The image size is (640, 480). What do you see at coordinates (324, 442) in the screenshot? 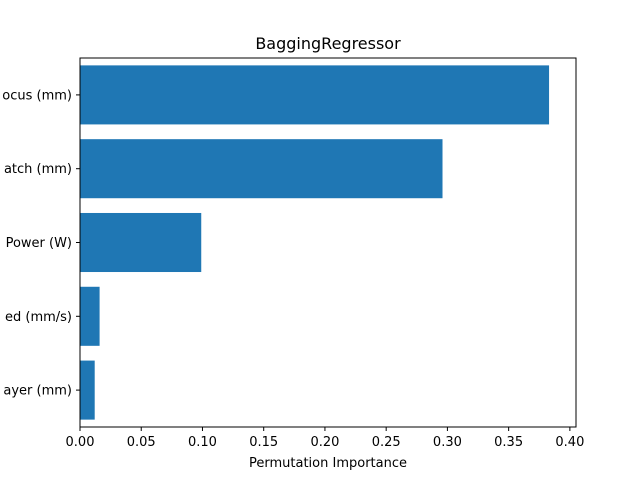
I see `x-tick-label: 0.20` at bounding box center [324, 442].